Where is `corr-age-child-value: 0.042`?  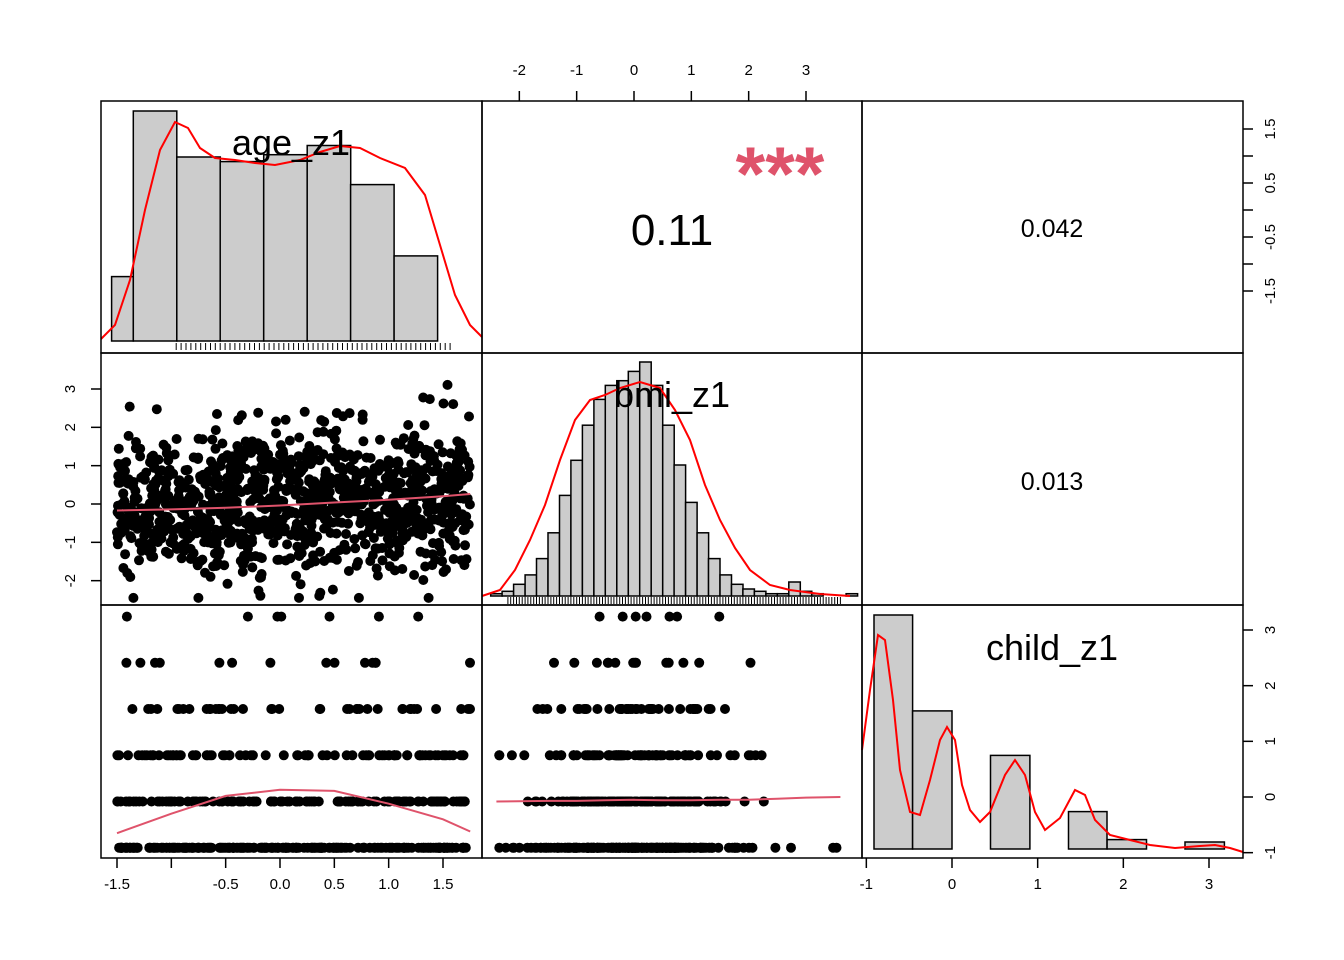 corr-age-child-value: 0.042 is located at coordinates (1052, 229).